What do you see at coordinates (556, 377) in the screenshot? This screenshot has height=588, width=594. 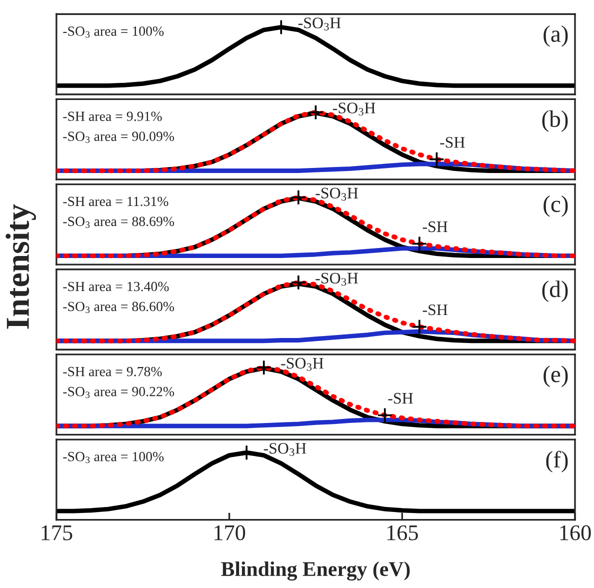 I see `chart-title: (e)` at bounding box center [556, 377].